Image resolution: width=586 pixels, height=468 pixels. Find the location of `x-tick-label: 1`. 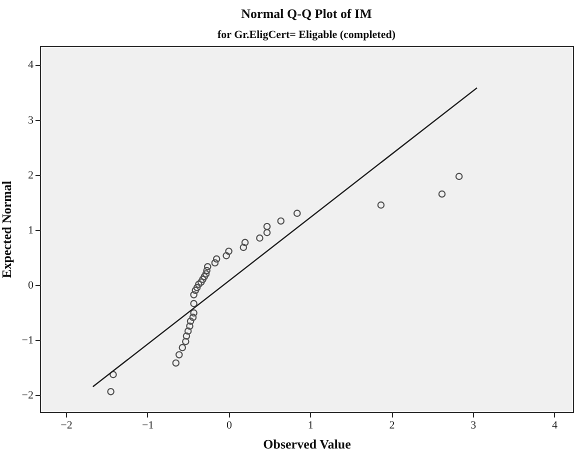

x-tick-label: 1 is located at coordinates (311, 426).